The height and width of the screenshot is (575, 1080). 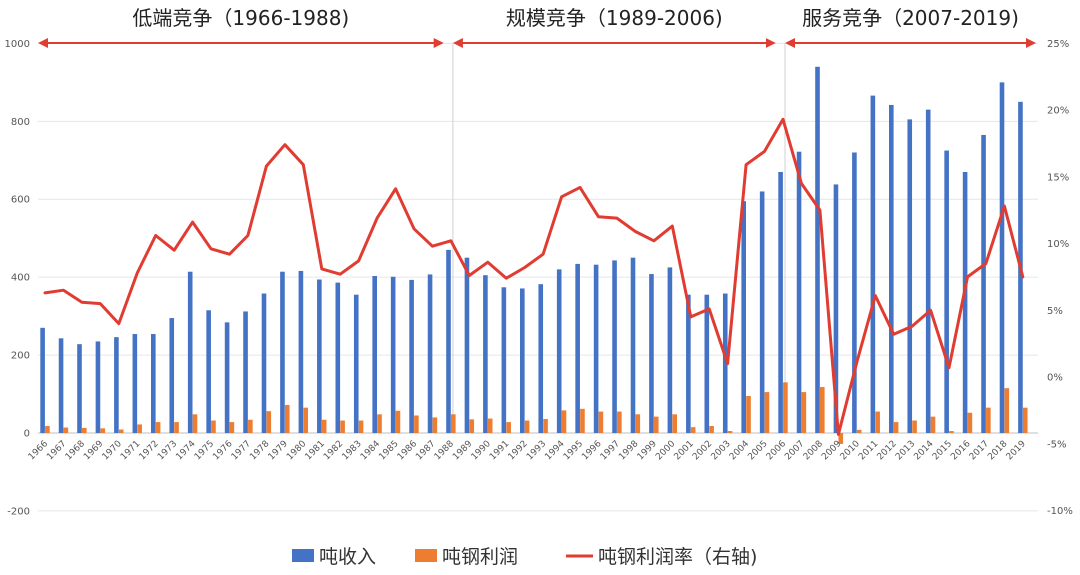 I want to click on x-tick-label: 2013, so click(x=905, y=450).